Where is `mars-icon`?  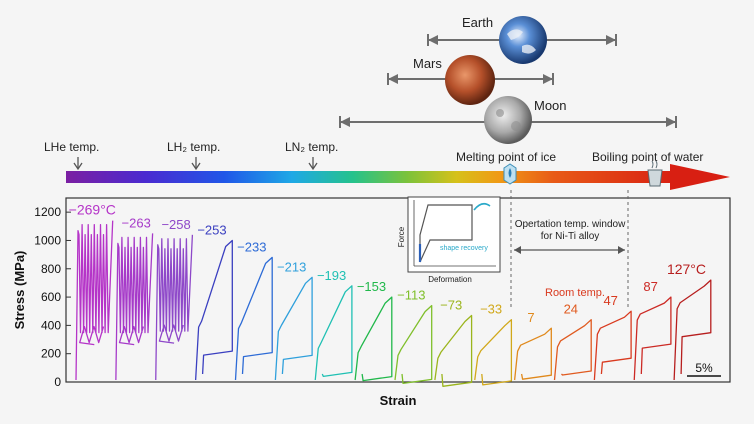
mars-icon is located at coordinates (470, 80).